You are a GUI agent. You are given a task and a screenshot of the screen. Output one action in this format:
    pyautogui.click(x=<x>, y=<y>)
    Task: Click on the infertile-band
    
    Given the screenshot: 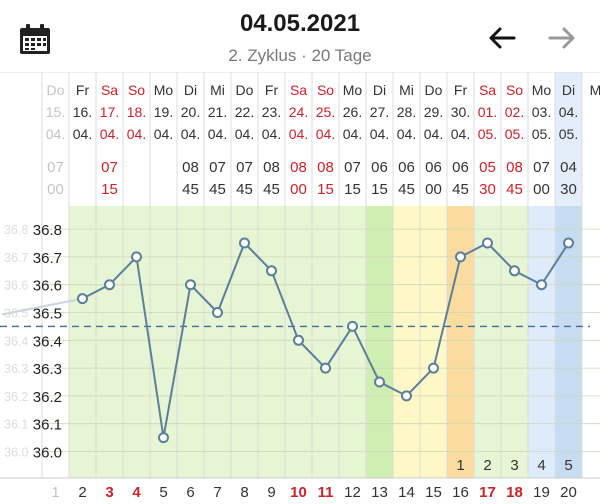 What is the action you would take?
    pyautogui.click(x=541, y=342)
    